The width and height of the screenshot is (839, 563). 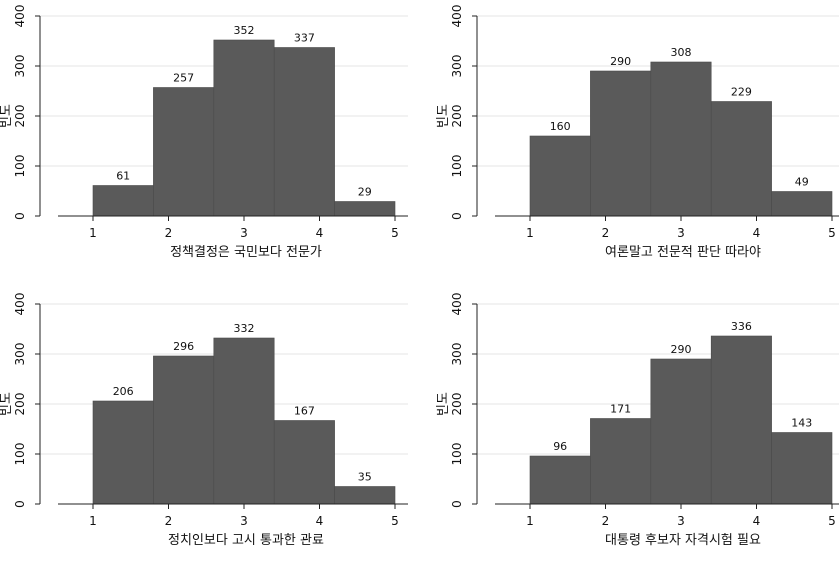 What do you see at coordinates (365, 192) in the screenshot?
I see `bar-value-label: 29` at bounding box center [365, 192].